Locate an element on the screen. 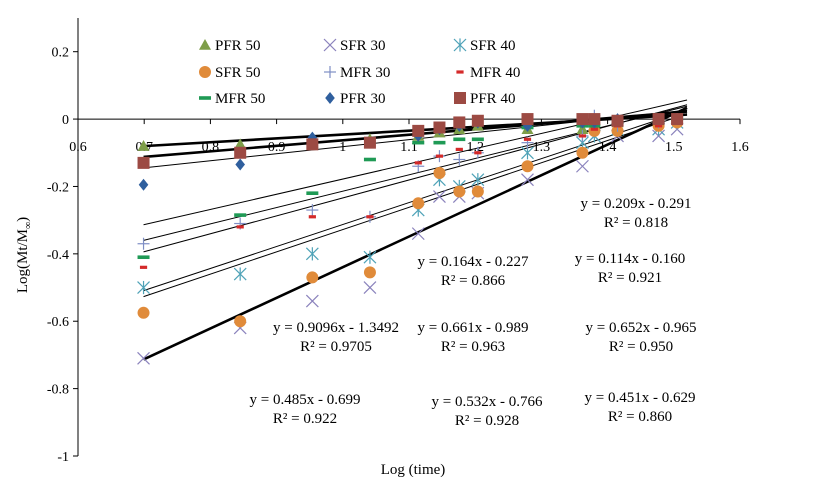 The height and width of the screenshot is (500, 826). legend-item: MFR 40 is located at coordinates (488, 73).